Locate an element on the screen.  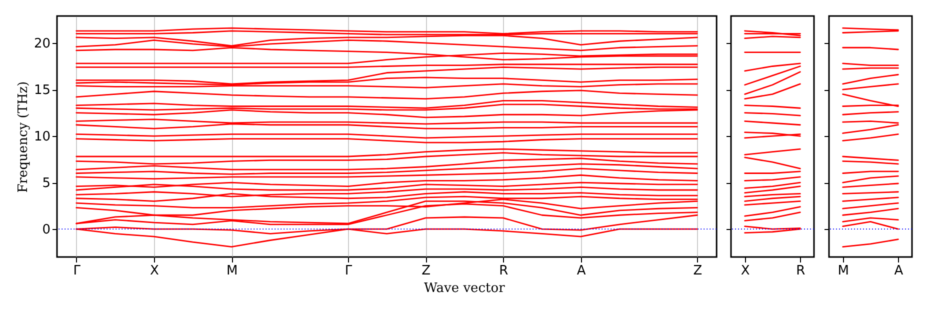
y-tick-label: 10 is located at coordinates (42, 137).